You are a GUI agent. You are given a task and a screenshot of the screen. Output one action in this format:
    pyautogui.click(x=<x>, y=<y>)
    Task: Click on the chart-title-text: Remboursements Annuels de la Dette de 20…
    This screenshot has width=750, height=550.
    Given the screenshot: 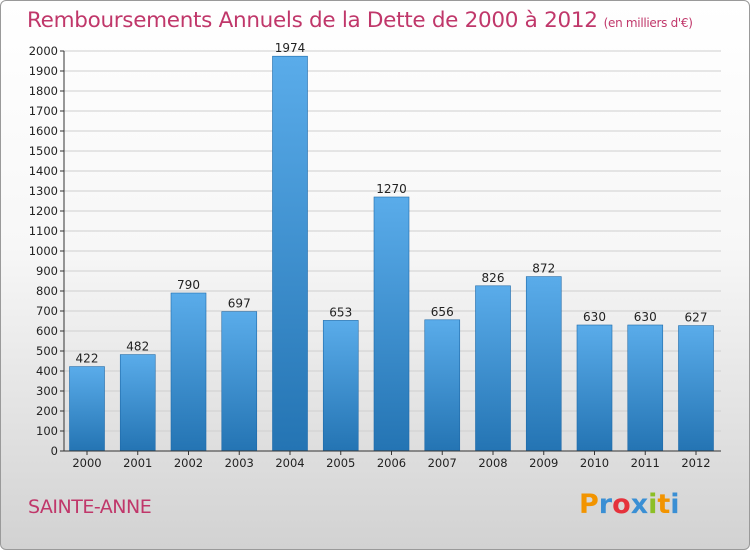 What is the action you would take?
    pyautogui.click(x=312, y=20)
    